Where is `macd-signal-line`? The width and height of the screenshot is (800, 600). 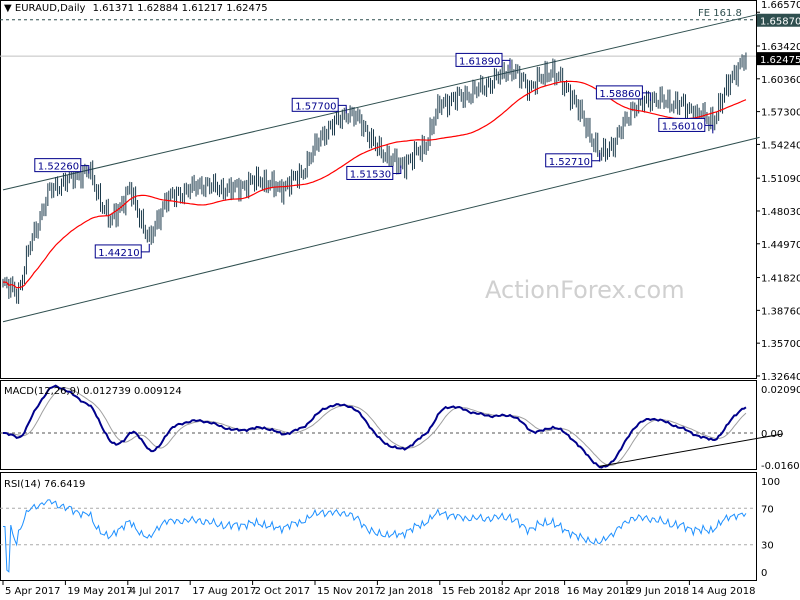
macd-signal-line is located at coordinates (374, 426).